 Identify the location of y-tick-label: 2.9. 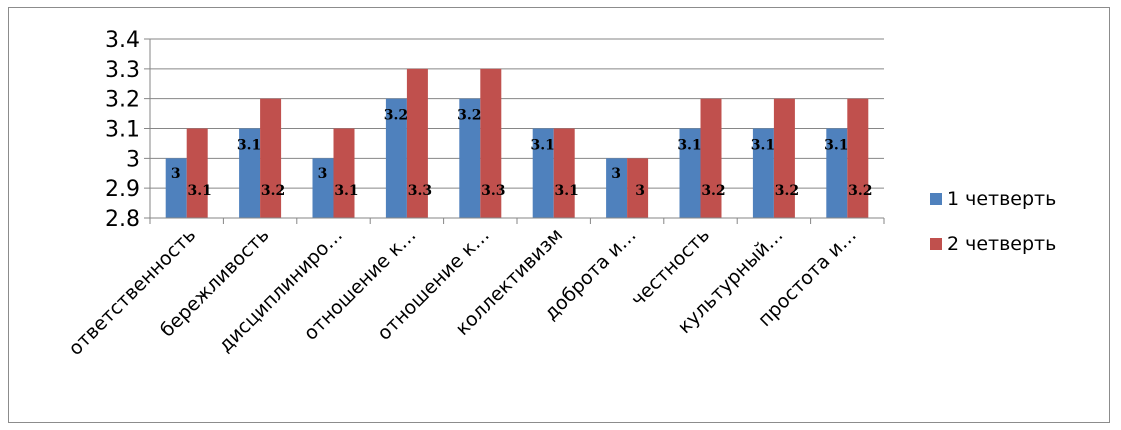
(122, 189).